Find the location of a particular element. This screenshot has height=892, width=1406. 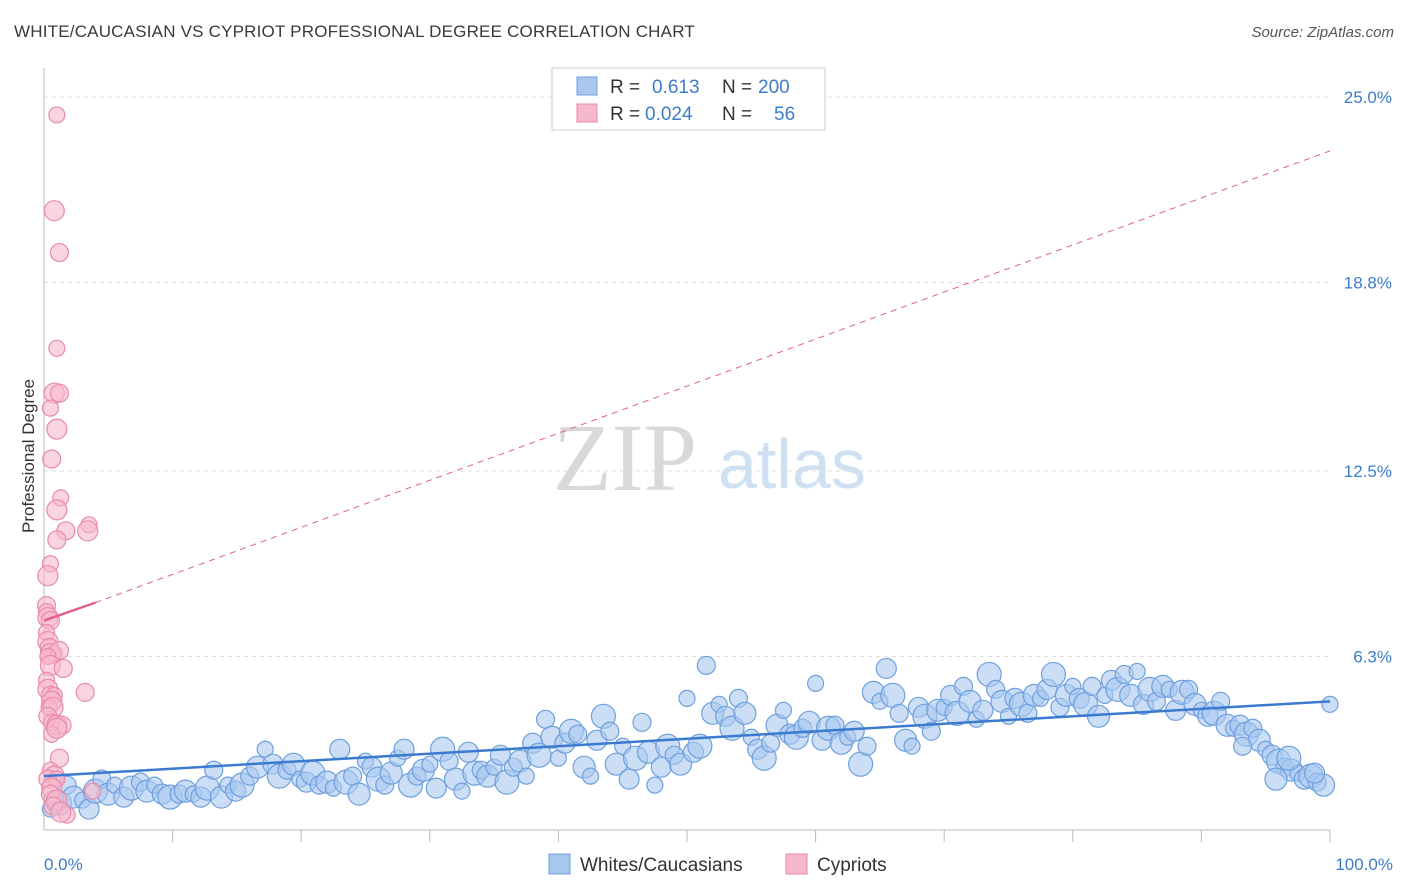

trend-line-whites is located at coordinates (687, 739).